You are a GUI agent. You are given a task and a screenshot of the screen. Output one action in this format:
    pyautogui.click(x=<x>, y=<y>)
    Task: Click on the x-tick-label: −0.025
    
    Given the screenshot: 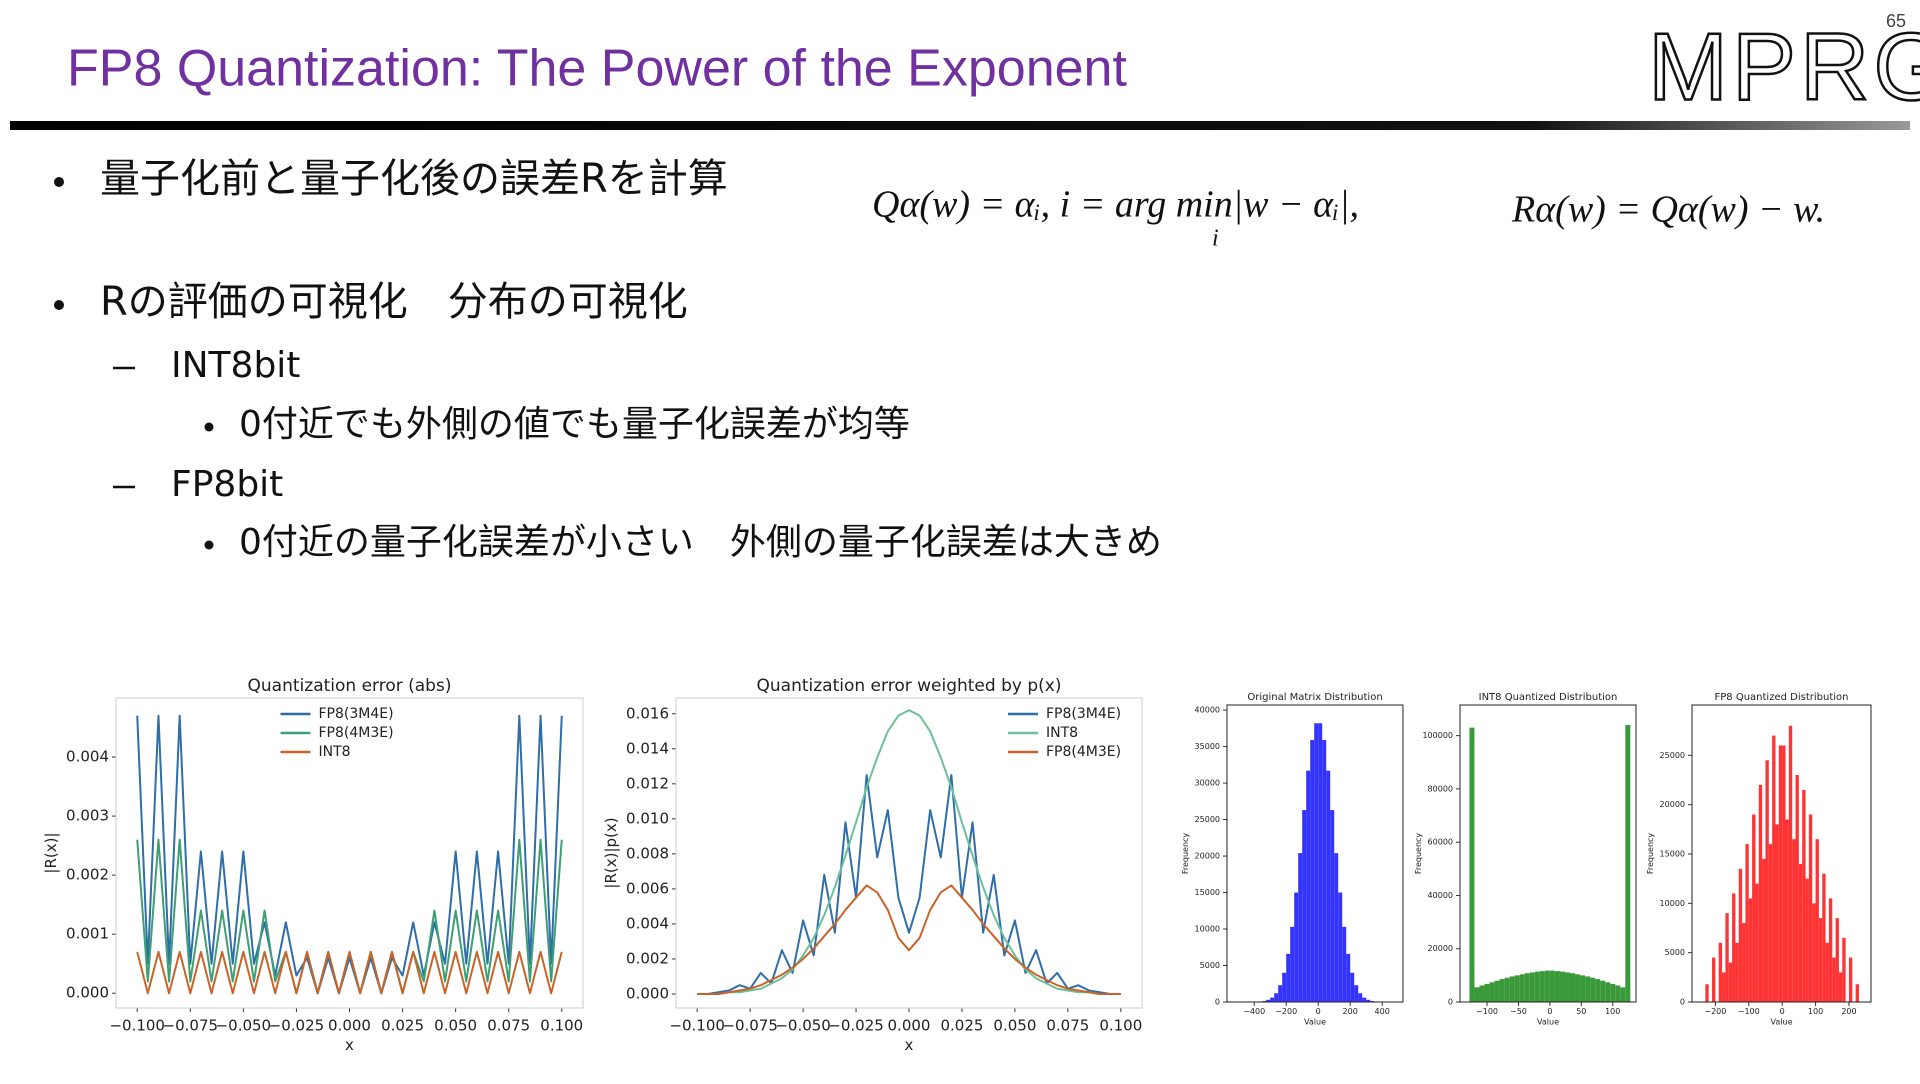 What is the action you would take?
    pyautogui.click(x=297, y=1026)
    